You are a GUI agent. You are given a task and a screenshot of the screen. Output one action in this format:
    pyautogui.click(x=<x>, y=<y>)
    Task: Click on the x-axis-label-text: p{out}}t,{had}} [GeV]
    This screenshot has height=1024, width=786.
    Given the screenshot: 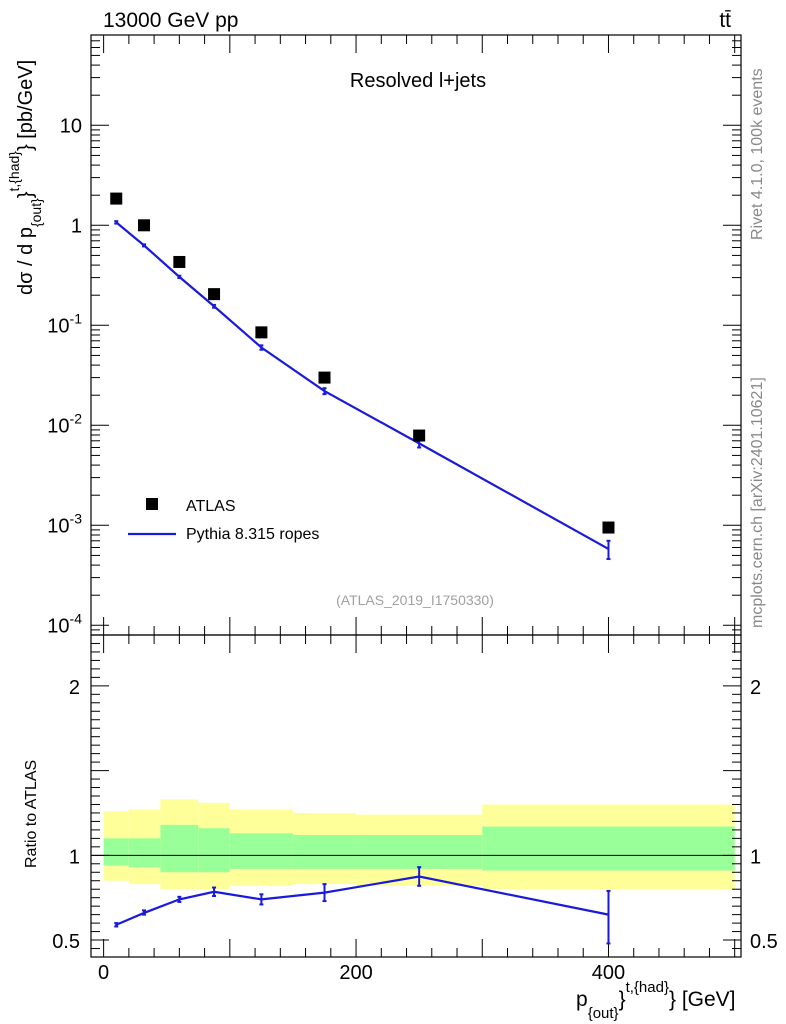 What is the action you would take?
    pyautogui.click(x=656, y=1000)
    